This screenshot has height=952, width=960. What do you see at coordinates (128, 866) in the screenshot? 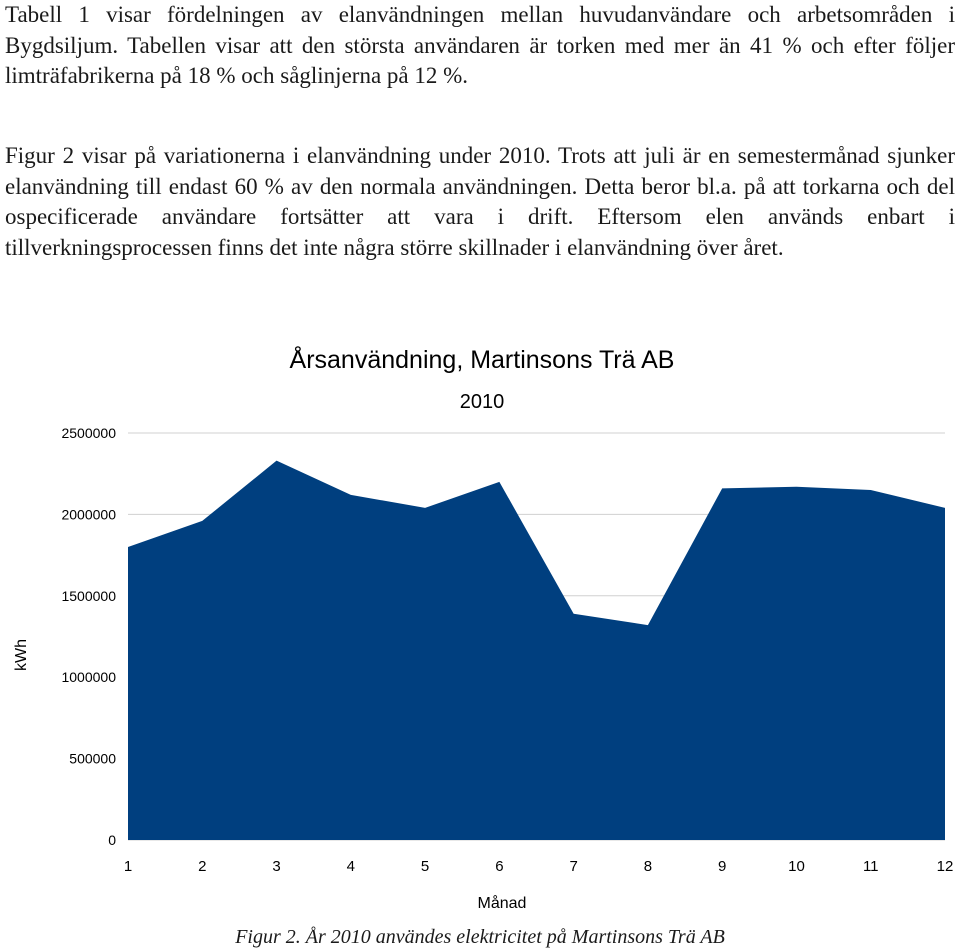
I see `x-tick-label: 1` at bounding box center [128, 866].